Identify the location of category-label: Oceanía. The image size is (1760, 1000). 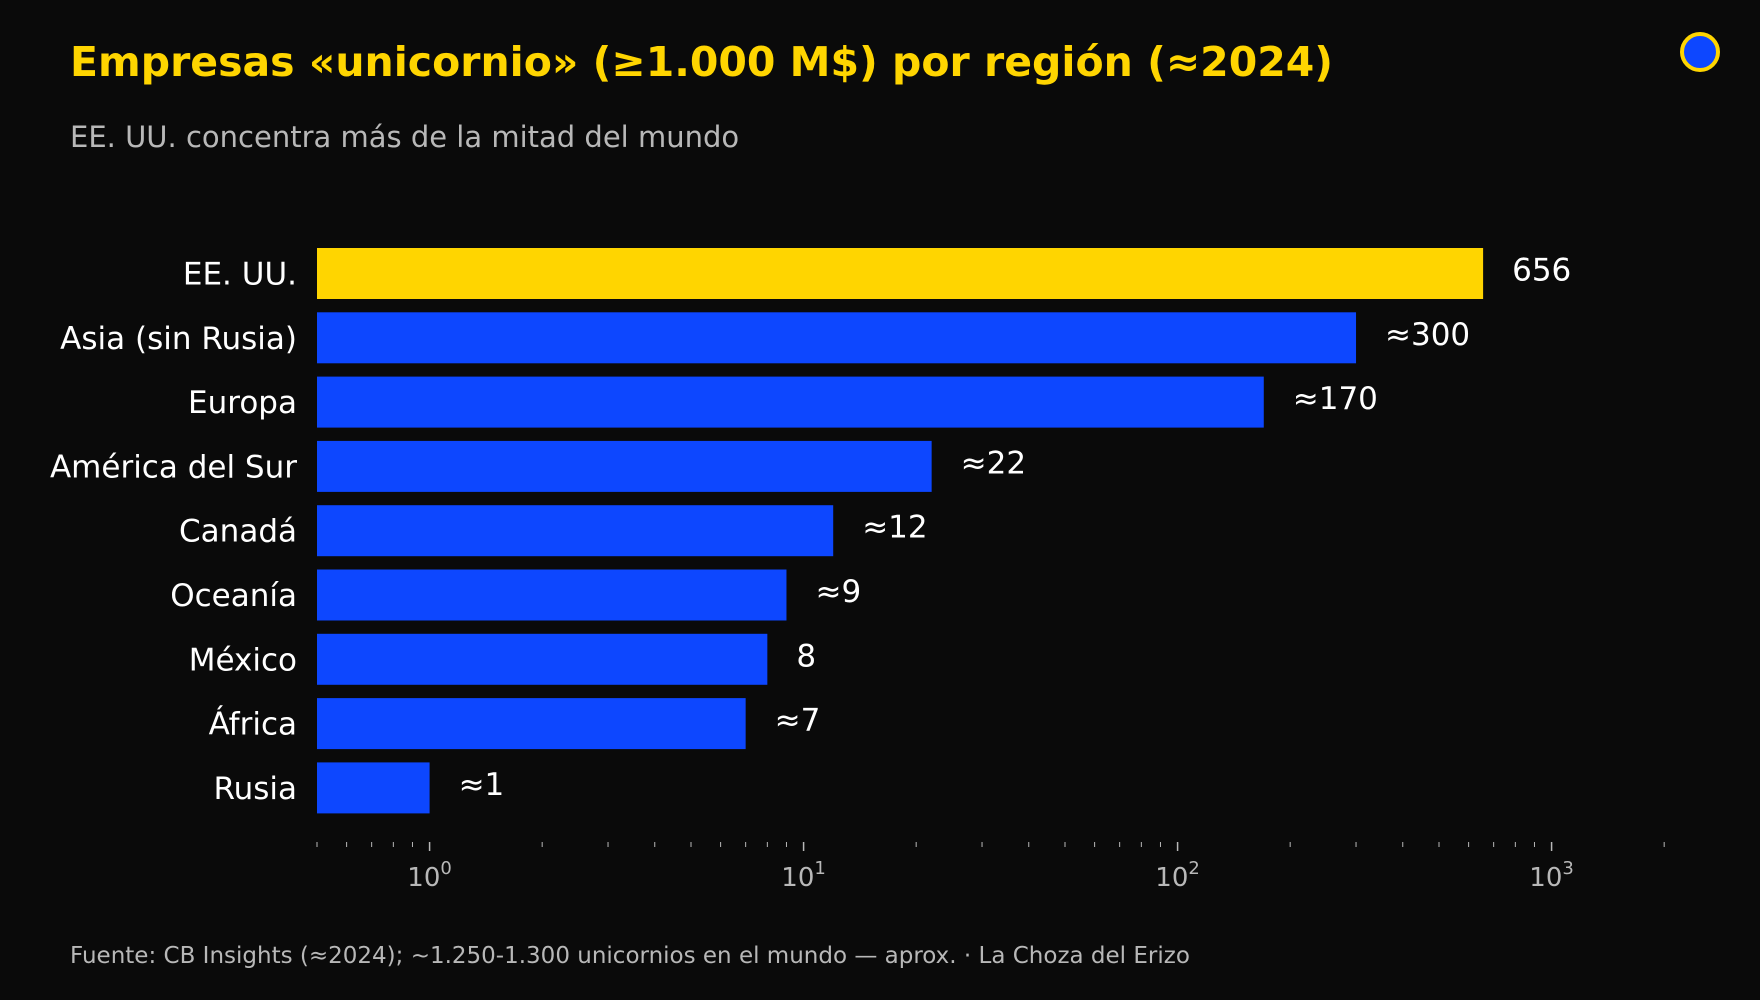
(233, 596).